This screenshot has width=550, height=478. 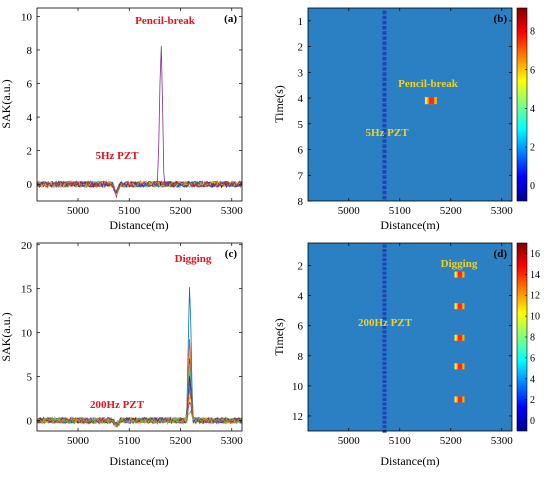 I want to click on y-tick-label: 20, so click(x=27, y=246).